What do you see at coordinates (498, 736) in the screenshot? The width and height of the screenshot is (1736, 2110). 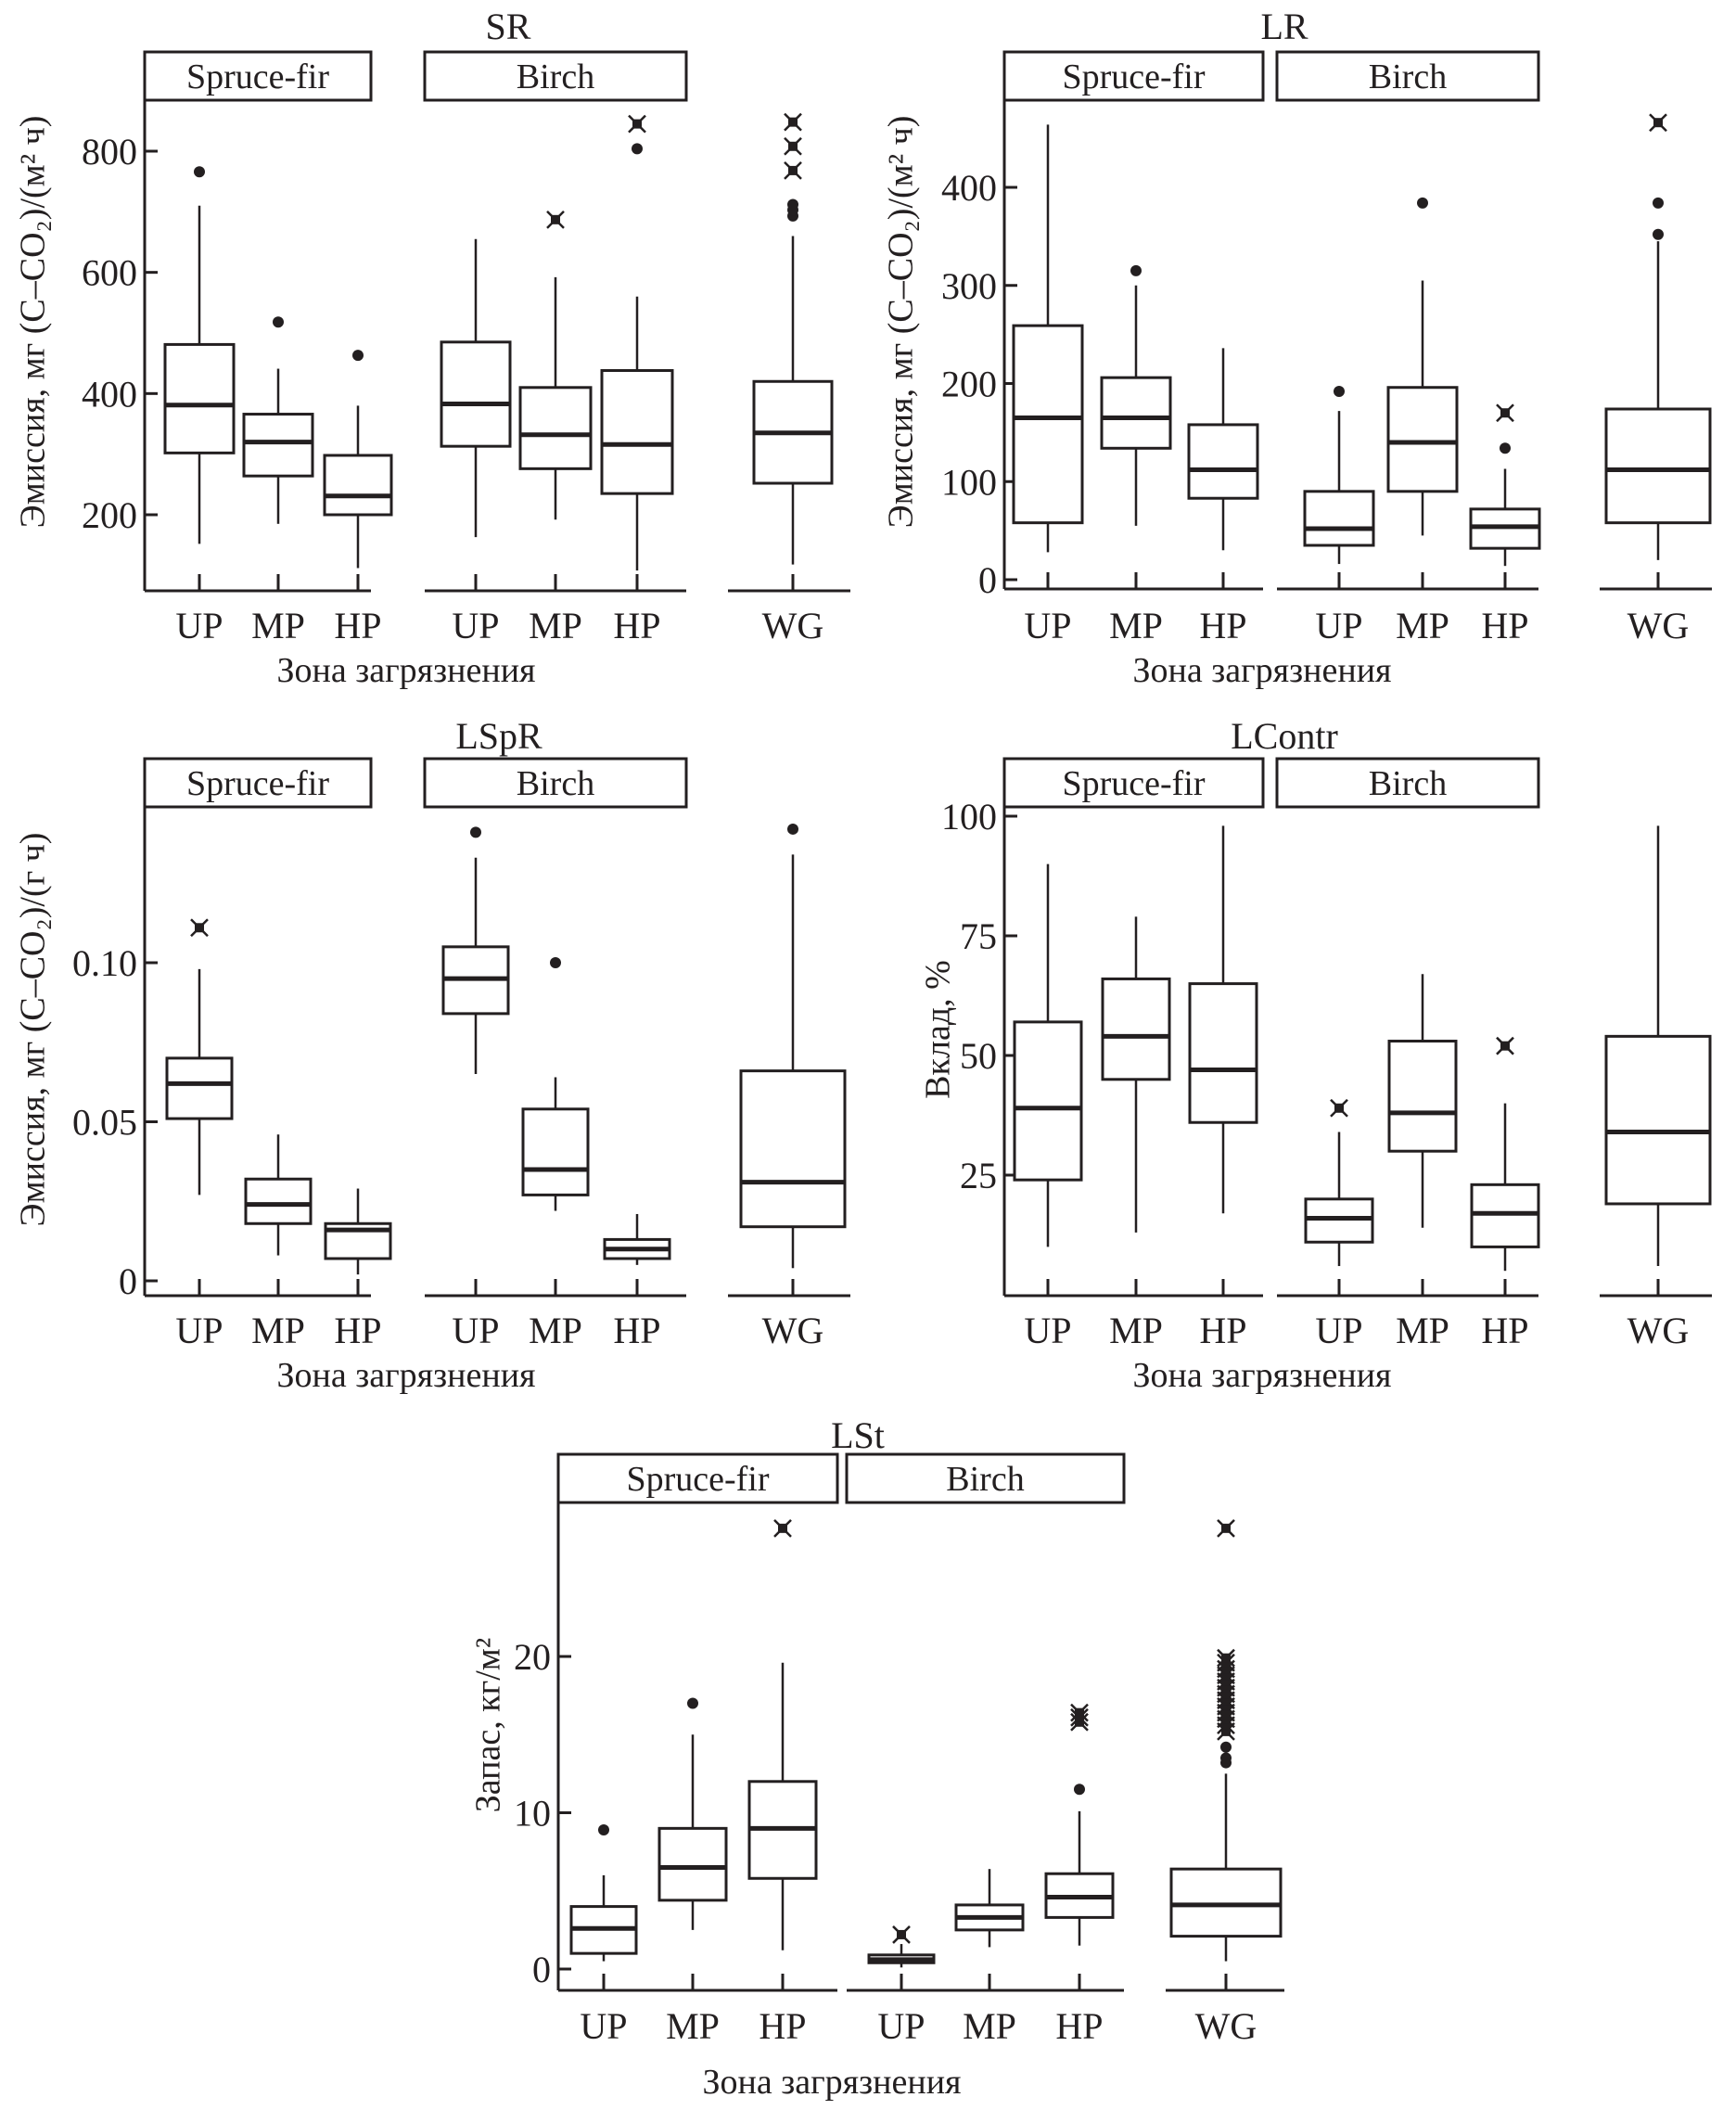 I see `panel-title: LSpR` at bounding box center [498, 736].